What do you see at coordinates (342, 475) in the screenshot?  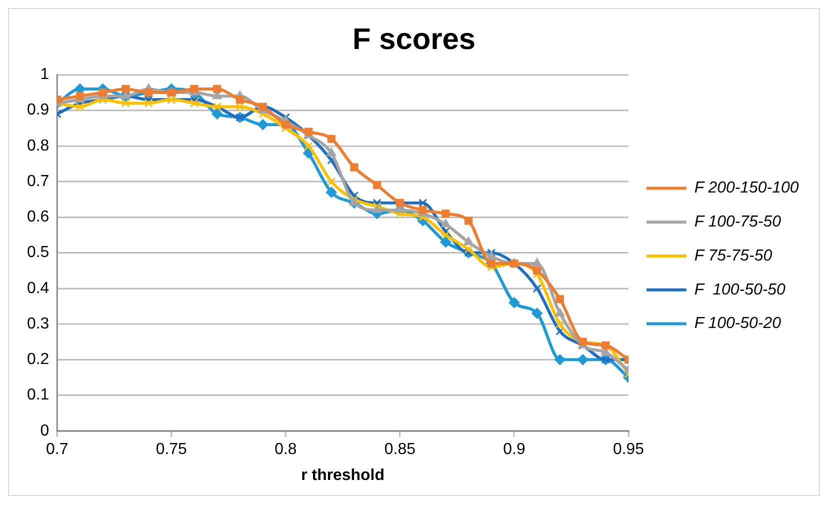 I see `x-axis-title: r threshold` at bounding box center [342, 475].